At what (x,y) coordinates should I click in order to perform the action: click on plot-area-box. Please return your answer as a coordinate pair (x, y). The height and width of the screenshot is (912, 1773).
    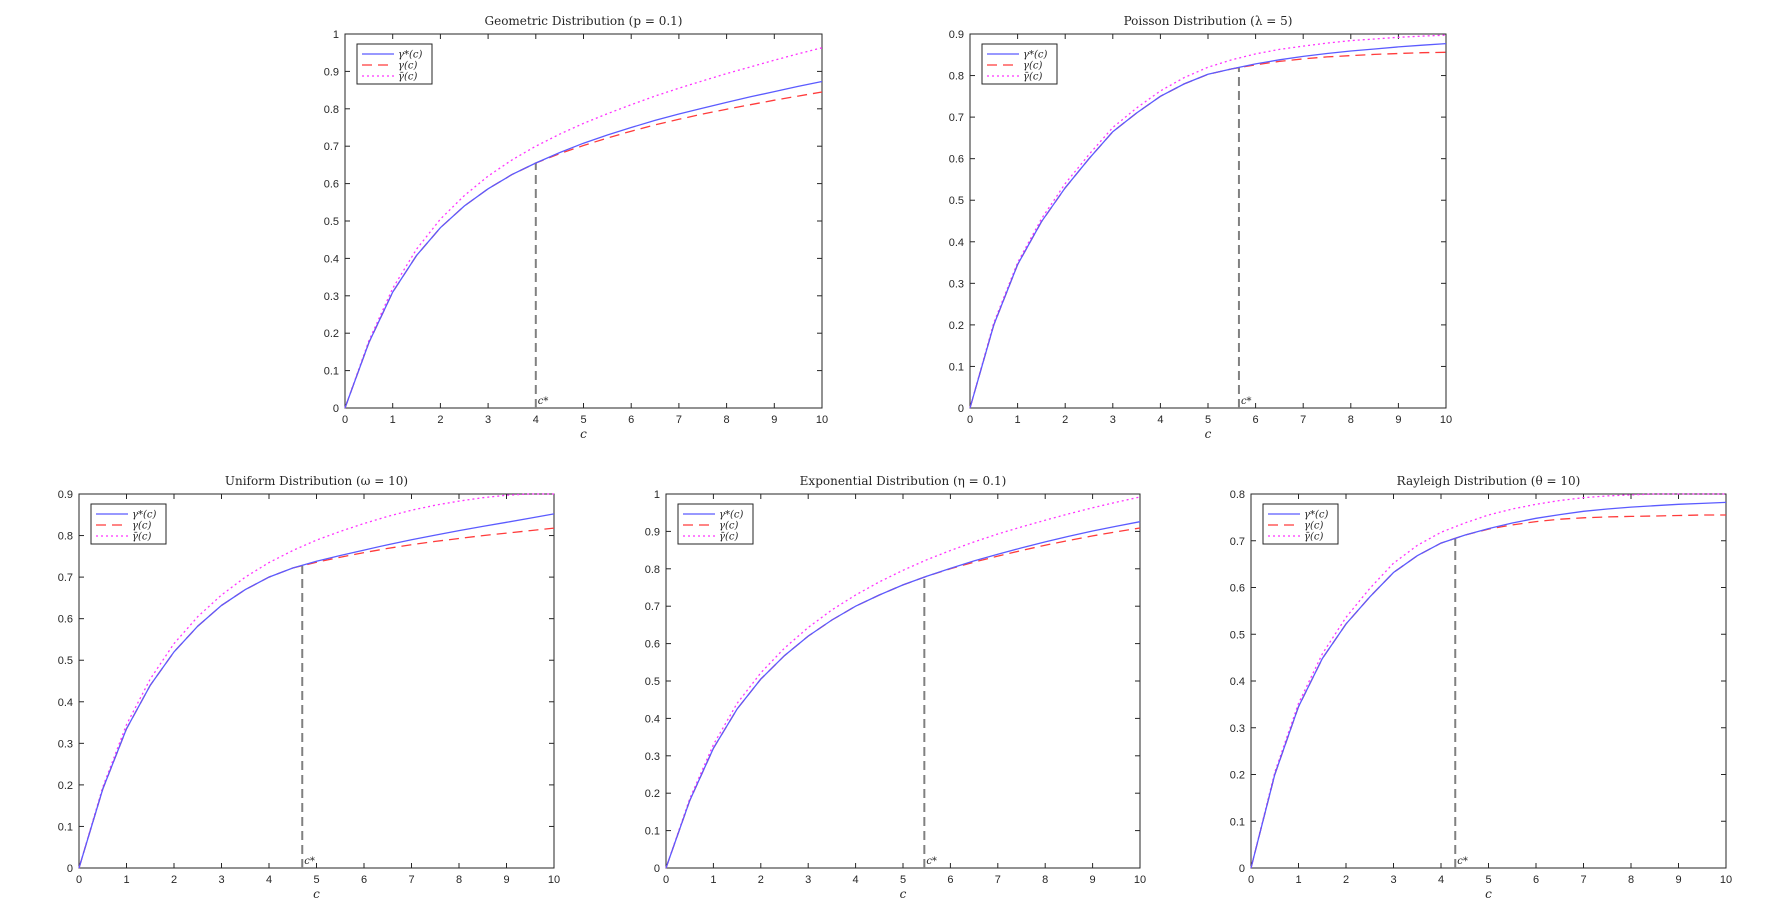
    Looking at the image, I should click on (1488, 681).